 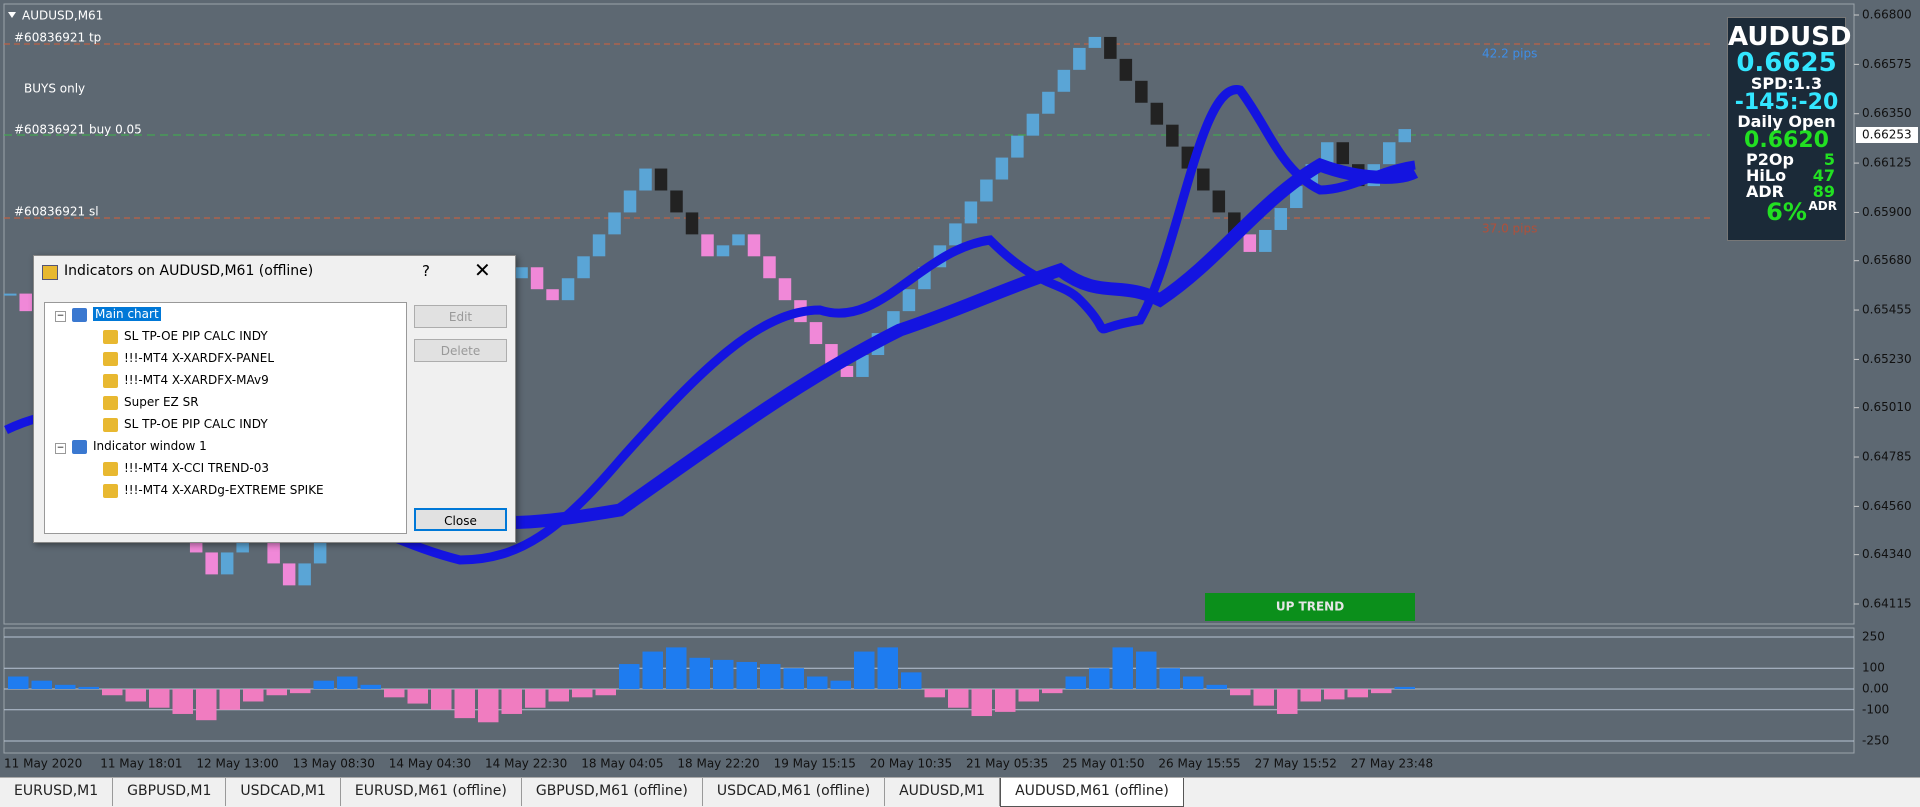 I want to click on tree-item: !!!-MT4 X-XARDg-EXTREME SPIKE, so click(x=213, y=490).